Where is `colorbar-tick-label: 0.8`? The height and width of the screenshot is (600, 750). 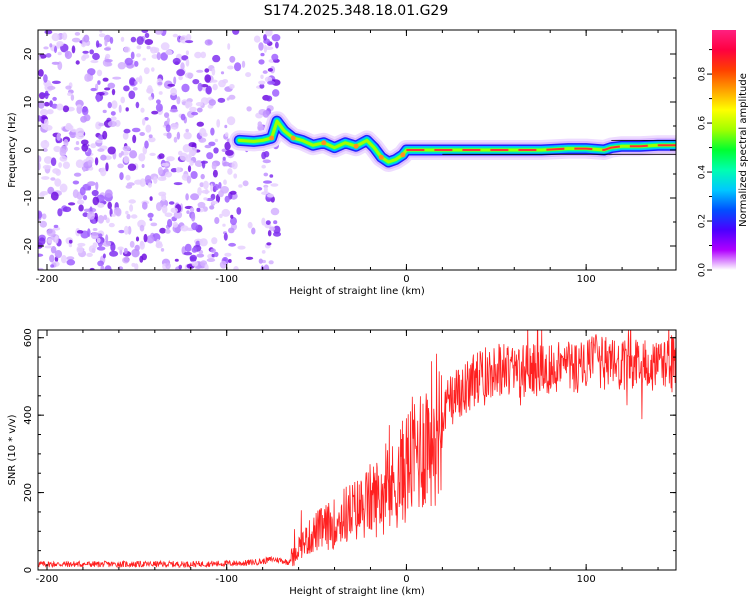
colorbar-tick-label: 0.8 is located at coordinates (703, 74).